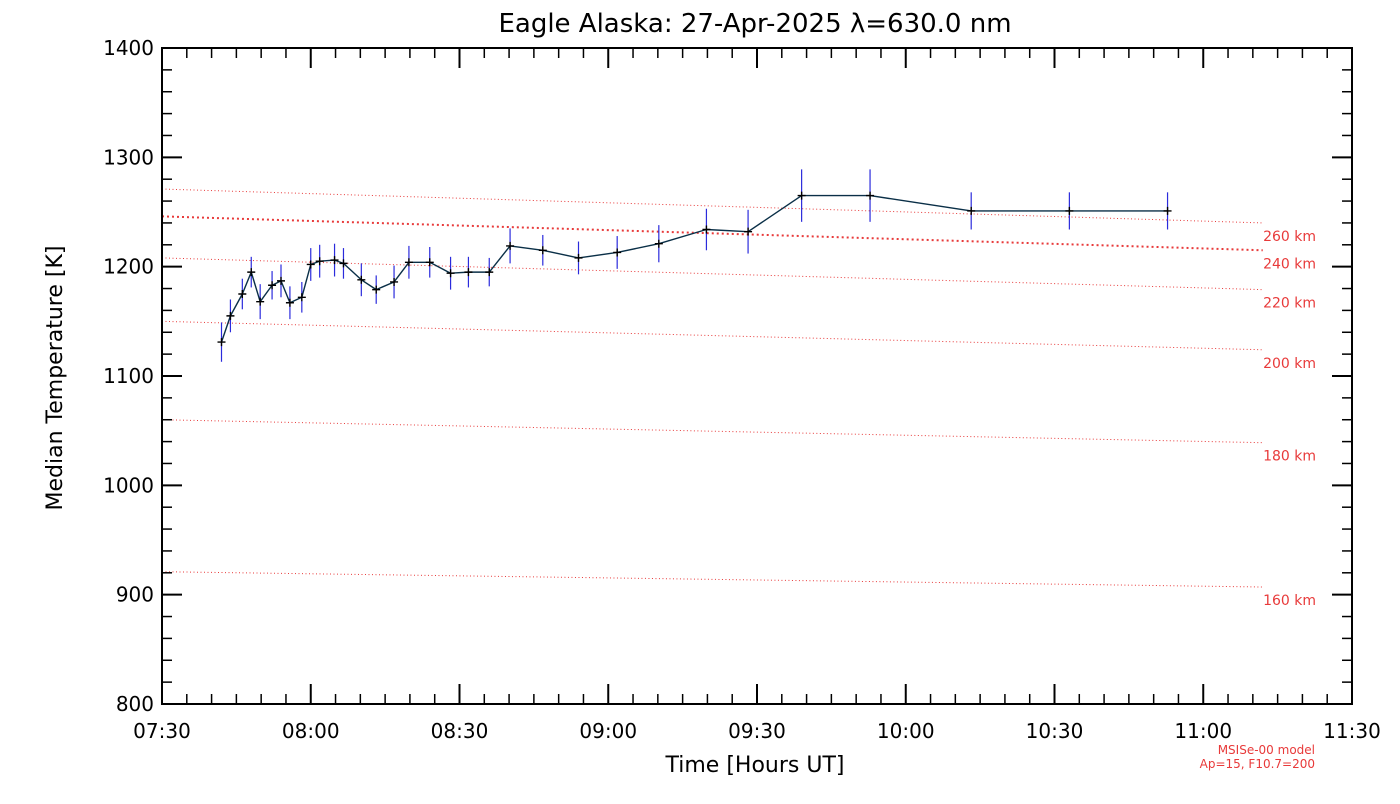 The image size is (1400, 804). What do you see at coordinates (128, 48) in the screenshot?
I see `y-tick-label-6: 1400` at bounding box center [128, 48].